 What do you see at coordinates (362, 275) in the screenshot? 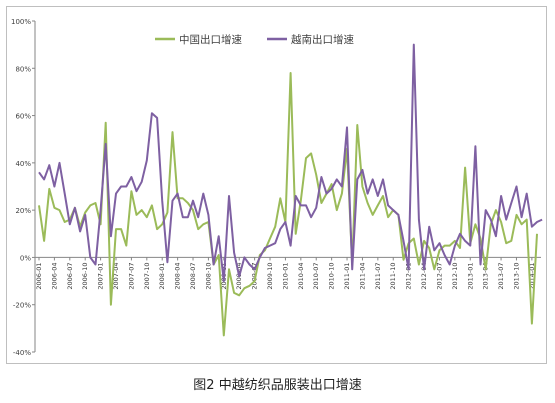
I see `x-tick-label: 2011-04` at bounding box center [362, 275].